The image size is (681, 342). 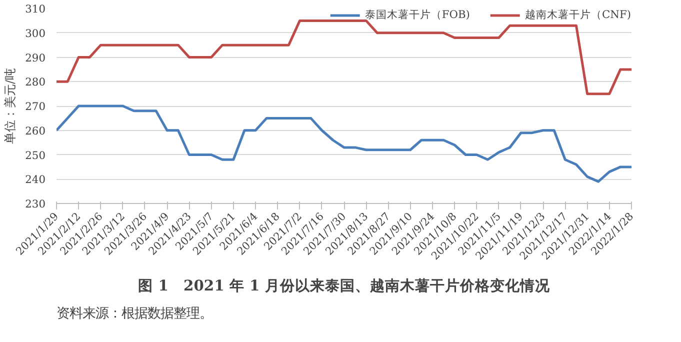 What do you see at coordinates (577, 15) in the screenshot?
I see `legend-label: 越南木薯干片（CNF)` at bounding box center [577, 15].